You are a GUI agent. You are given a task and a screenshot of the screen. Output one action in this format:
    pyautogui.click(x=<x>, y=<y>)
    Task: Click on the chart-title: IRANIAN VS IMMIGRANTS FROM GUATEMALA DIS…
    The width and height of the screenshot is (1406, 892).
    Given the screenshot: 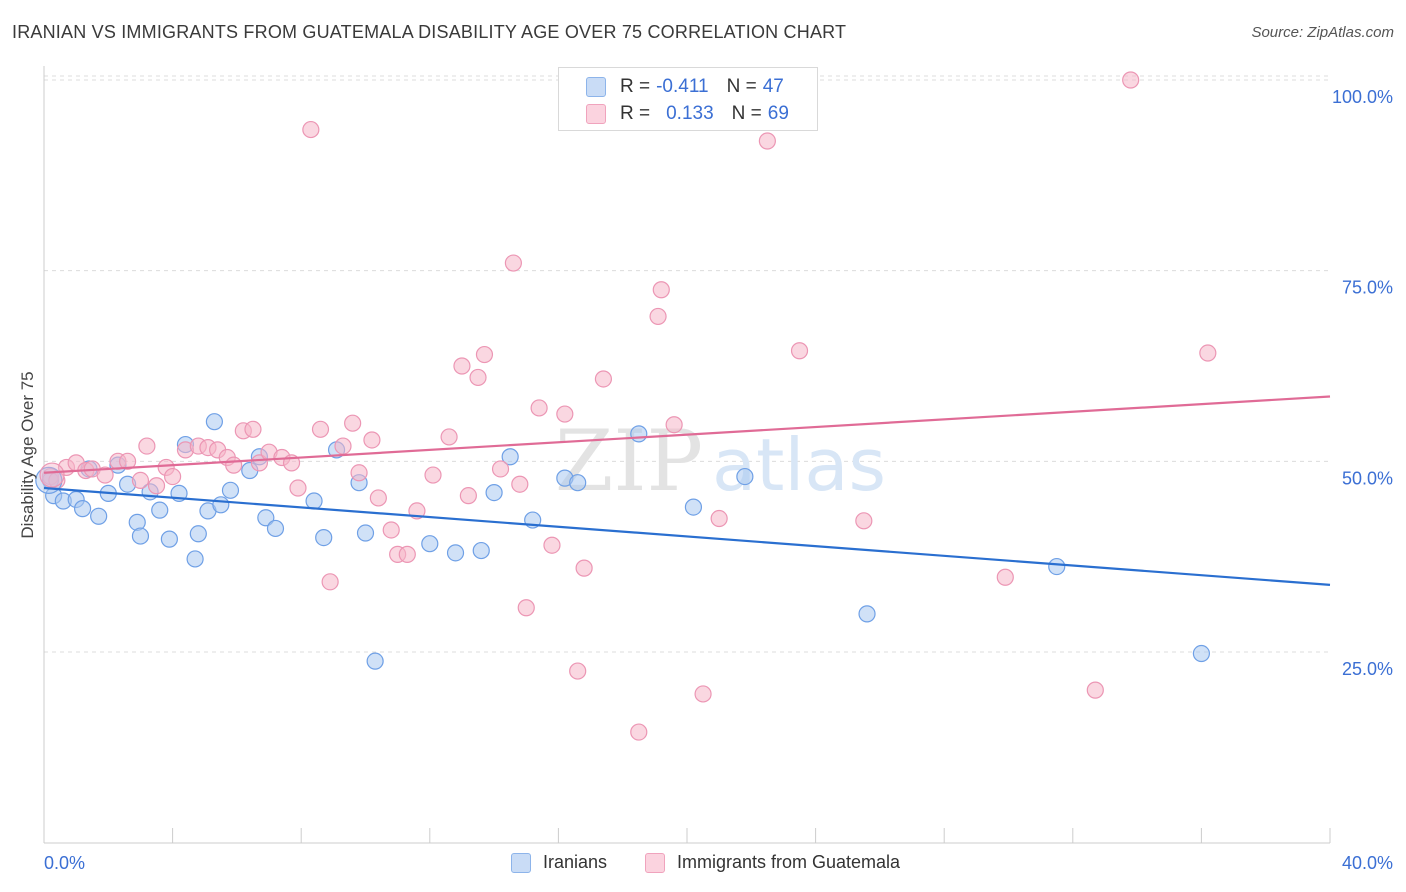 What is the action you would take?
    pyautogui.click(x=429, y=32)
    